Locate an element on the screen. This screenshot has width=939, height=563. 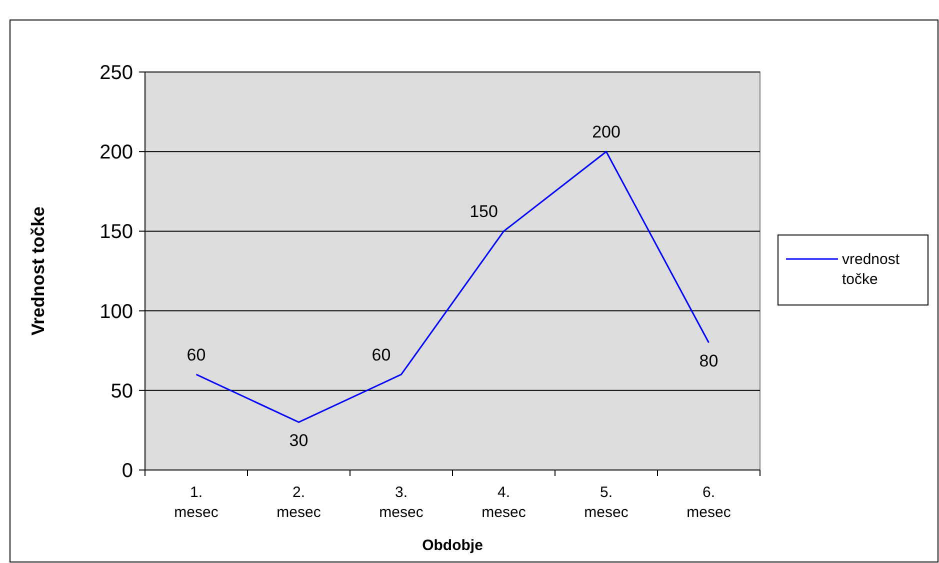
x-tick-label: 2. mesec is located at coordinates (299, 502).